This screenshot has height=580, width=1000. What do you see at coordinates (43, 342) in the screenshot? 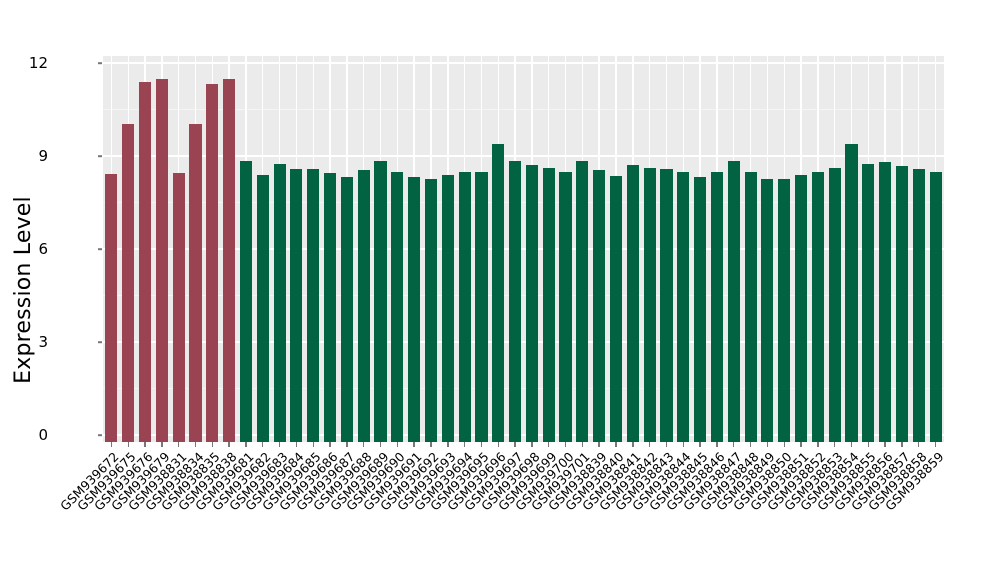
I see `y-tick-label: 3` at bounding box center [43, 342].